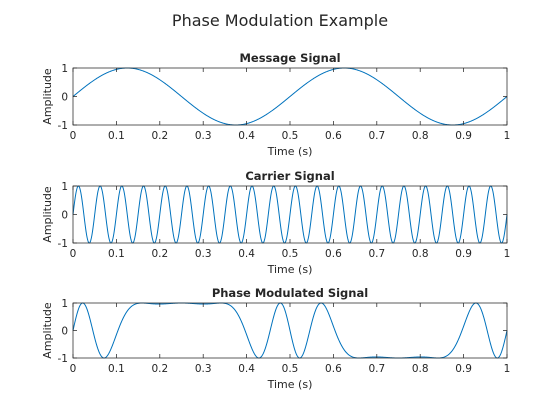  What do you see at coordinates (289, 176) in the screenshot?
I see `subplot-title: Carrier Signal` at bounding box center [289, 176].